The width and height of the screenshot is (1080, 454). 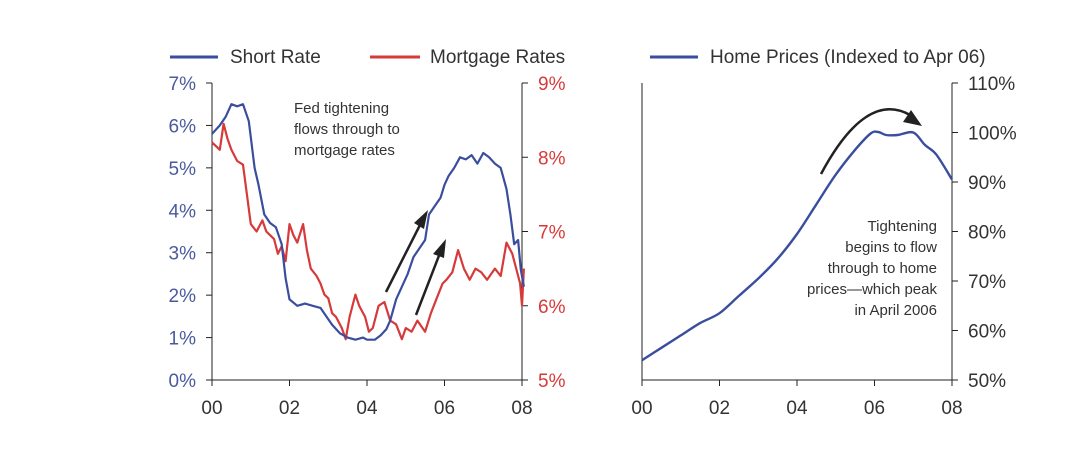 What do you see at coordinates (183, 211) in the screenshot?
I see `left-y-tick-label: 4%` at bounding box center [183, 211].